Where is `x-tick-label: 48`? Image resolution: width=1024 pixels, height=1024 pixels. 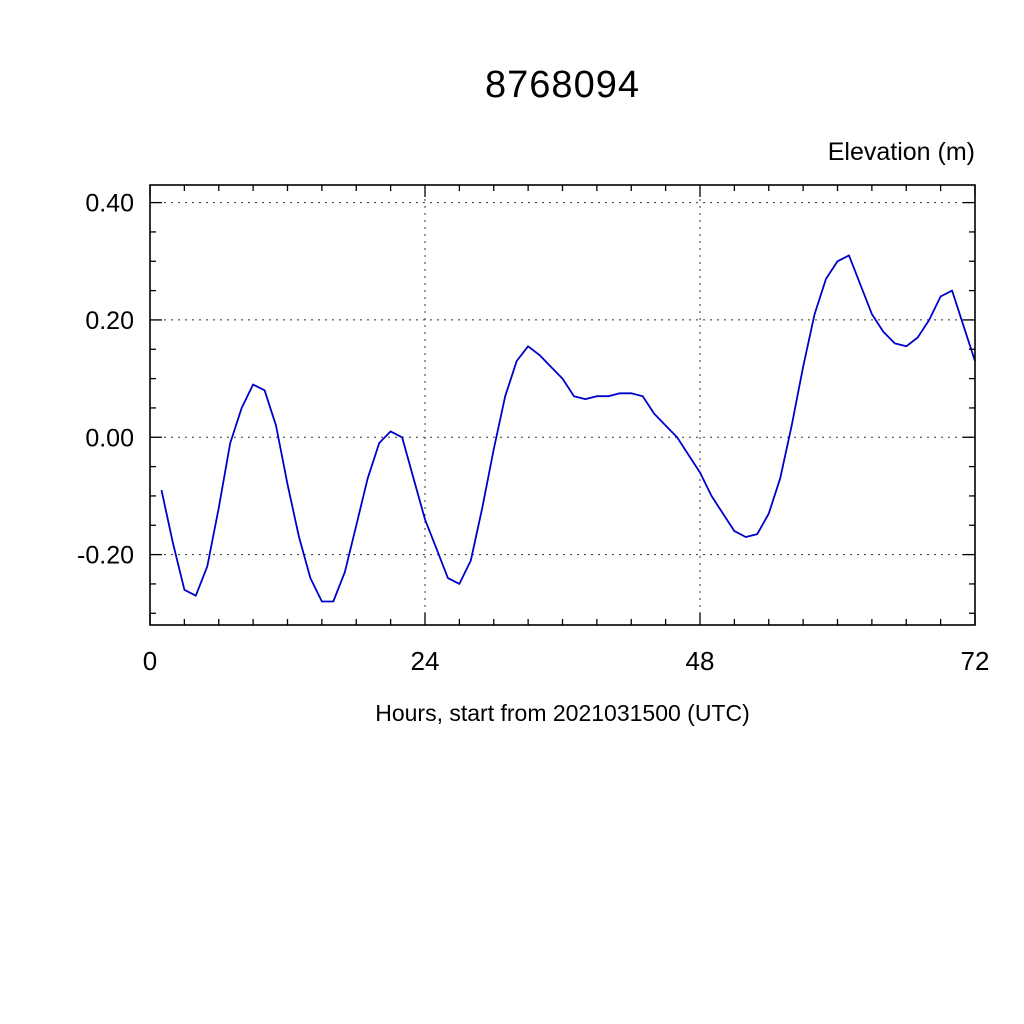
x-tick-label: 48 is located at coordinates (700, 661).